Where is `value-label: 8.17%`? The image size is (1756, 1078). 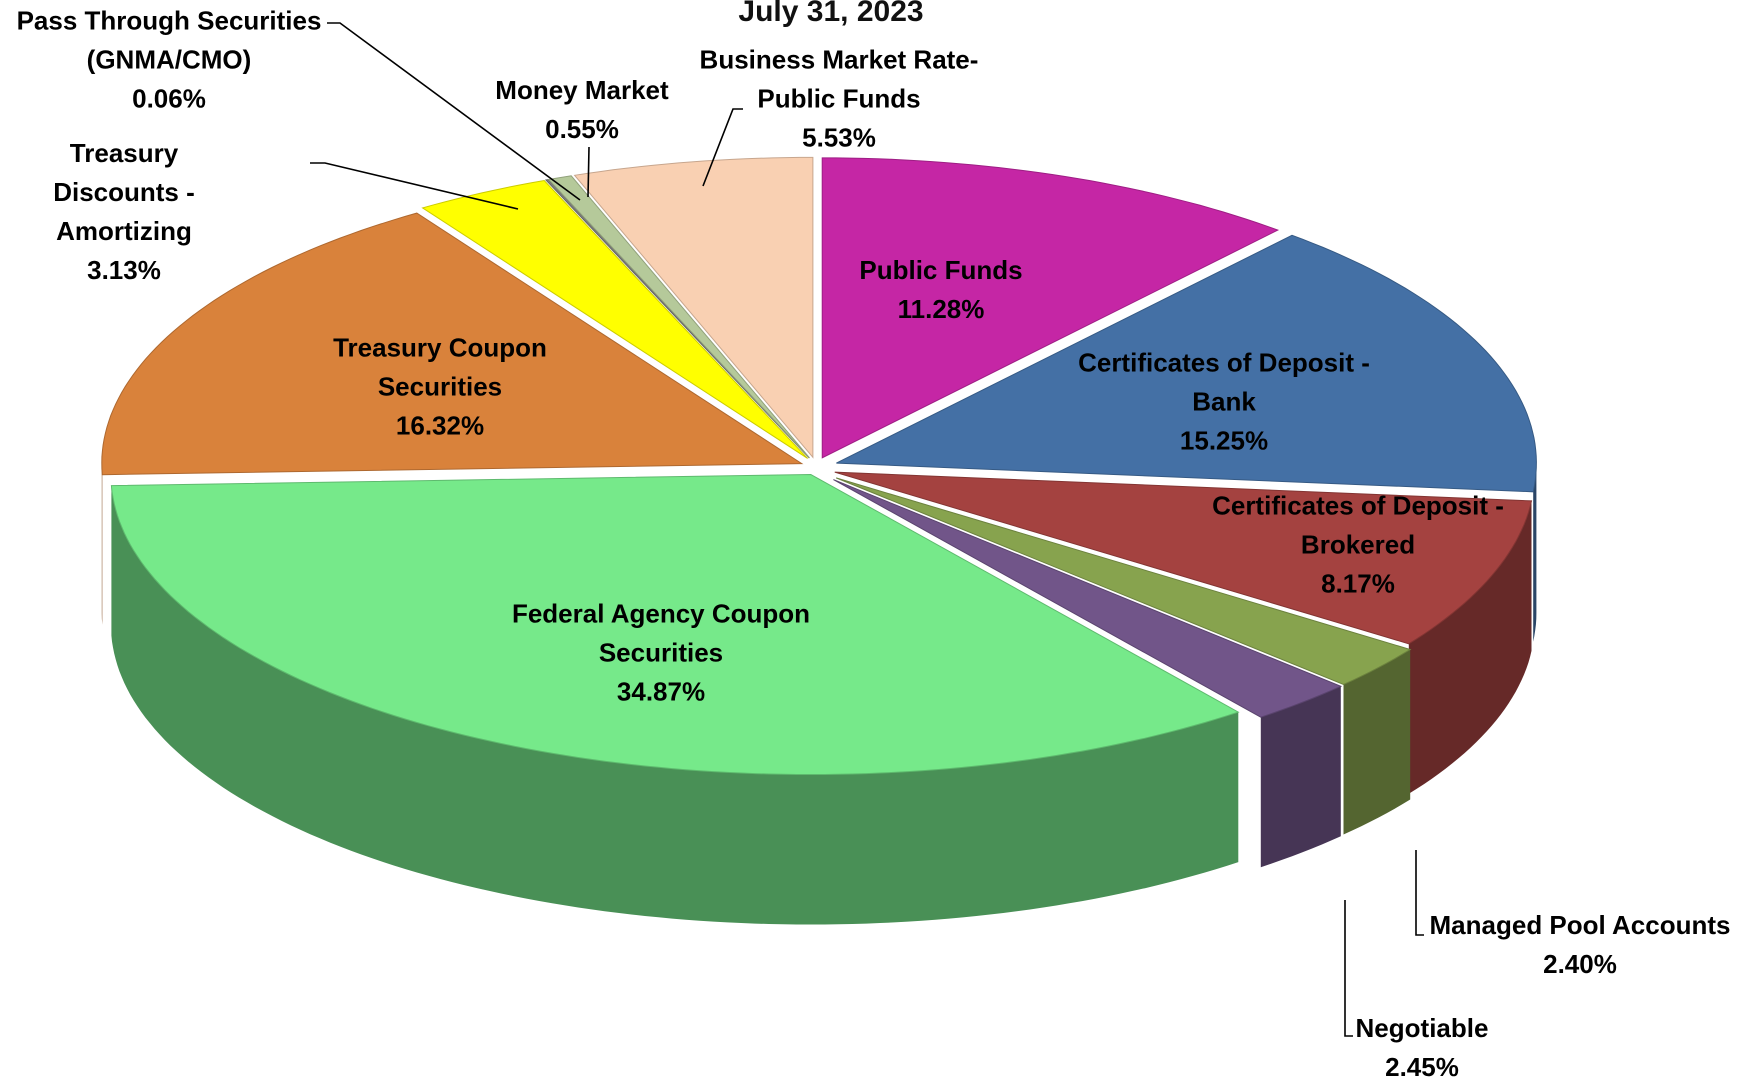 value-label: 8.17% is located at coordinates (1358, 583).